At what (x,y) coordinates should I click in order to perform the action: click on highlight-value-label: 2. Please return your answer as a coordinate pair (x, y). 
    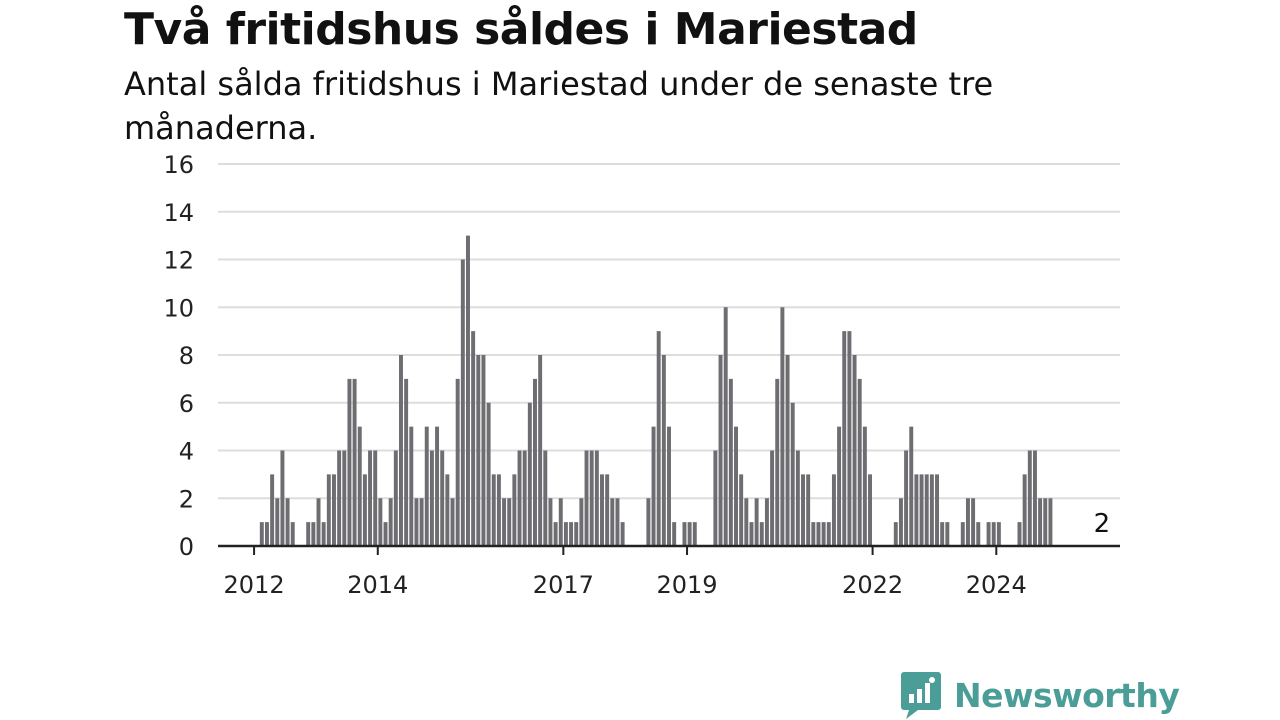
    Looking at the image, I should click on (1102, 524).